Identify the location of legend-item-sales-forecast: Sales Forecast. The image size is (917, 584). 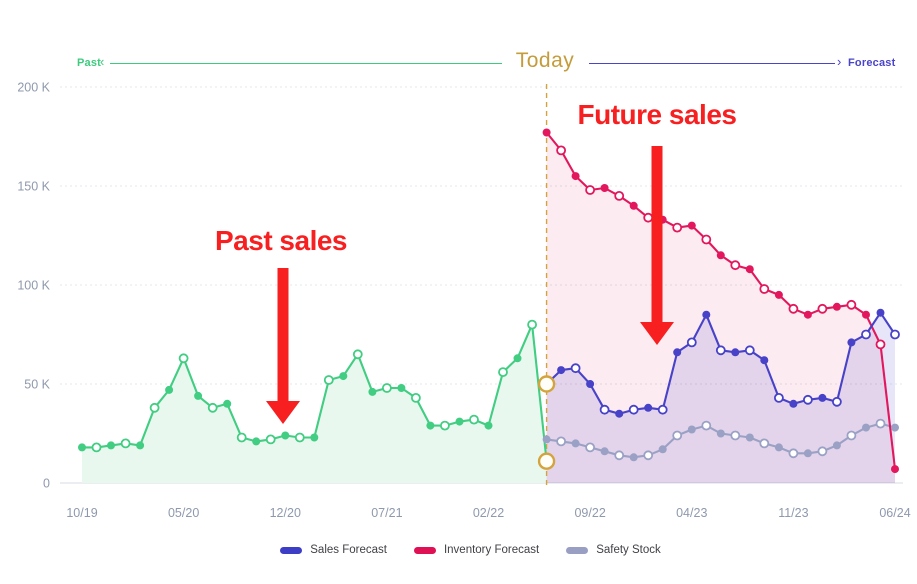
(333, 550).